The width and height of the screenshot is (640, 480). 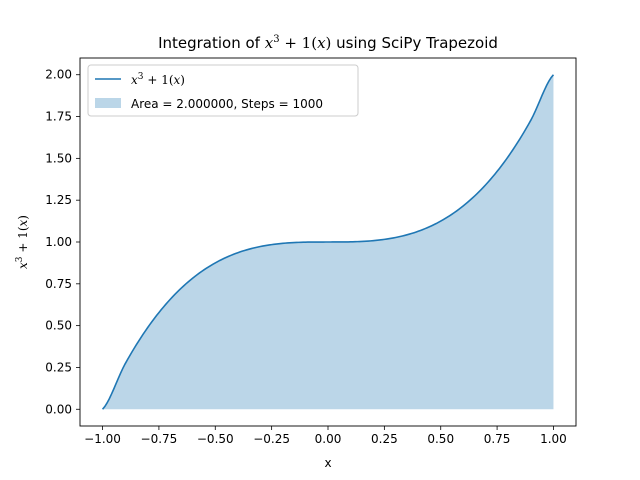 I want to click on y-axis-title: x3 + 1(x), so click(x=22, y=242).